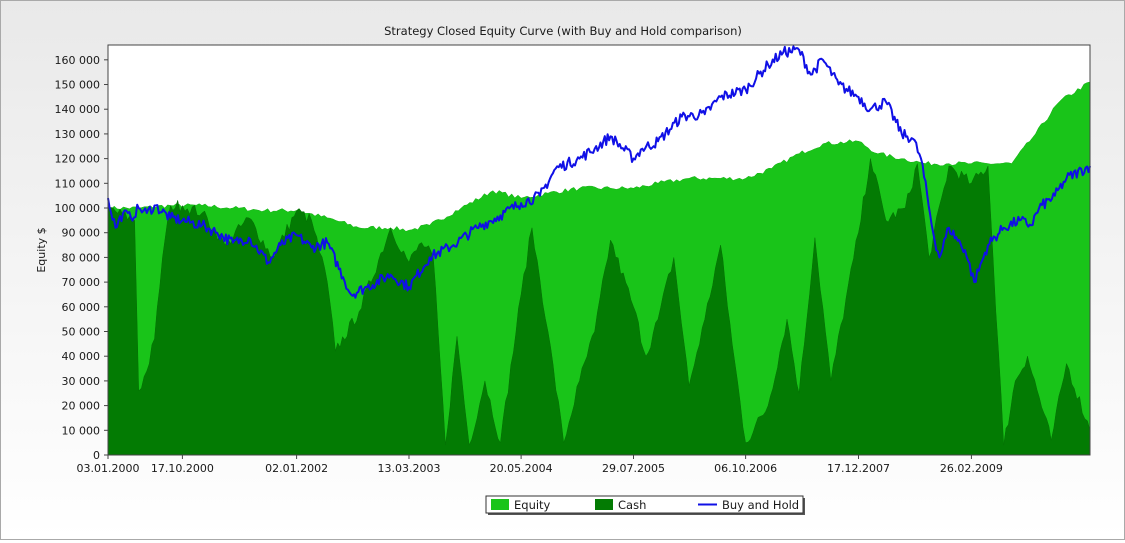  What do you see at coordinates (81, 332) in the screenshot?
I see `y-tick-label: 50 000` at bounding box center [81, 332].